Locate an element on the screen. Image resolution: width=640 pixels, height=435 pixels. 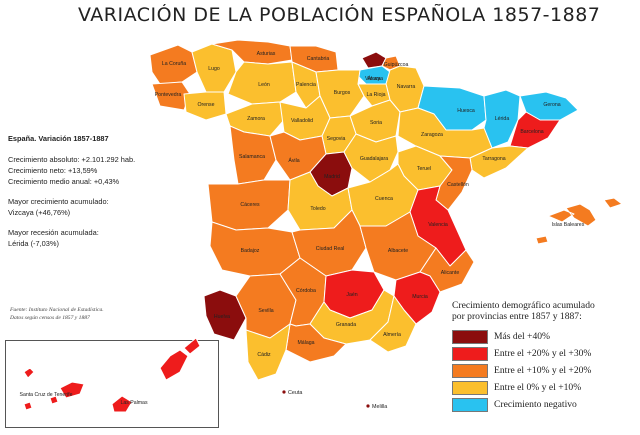
province-label: Zamora is located at coordinates (256, 119).